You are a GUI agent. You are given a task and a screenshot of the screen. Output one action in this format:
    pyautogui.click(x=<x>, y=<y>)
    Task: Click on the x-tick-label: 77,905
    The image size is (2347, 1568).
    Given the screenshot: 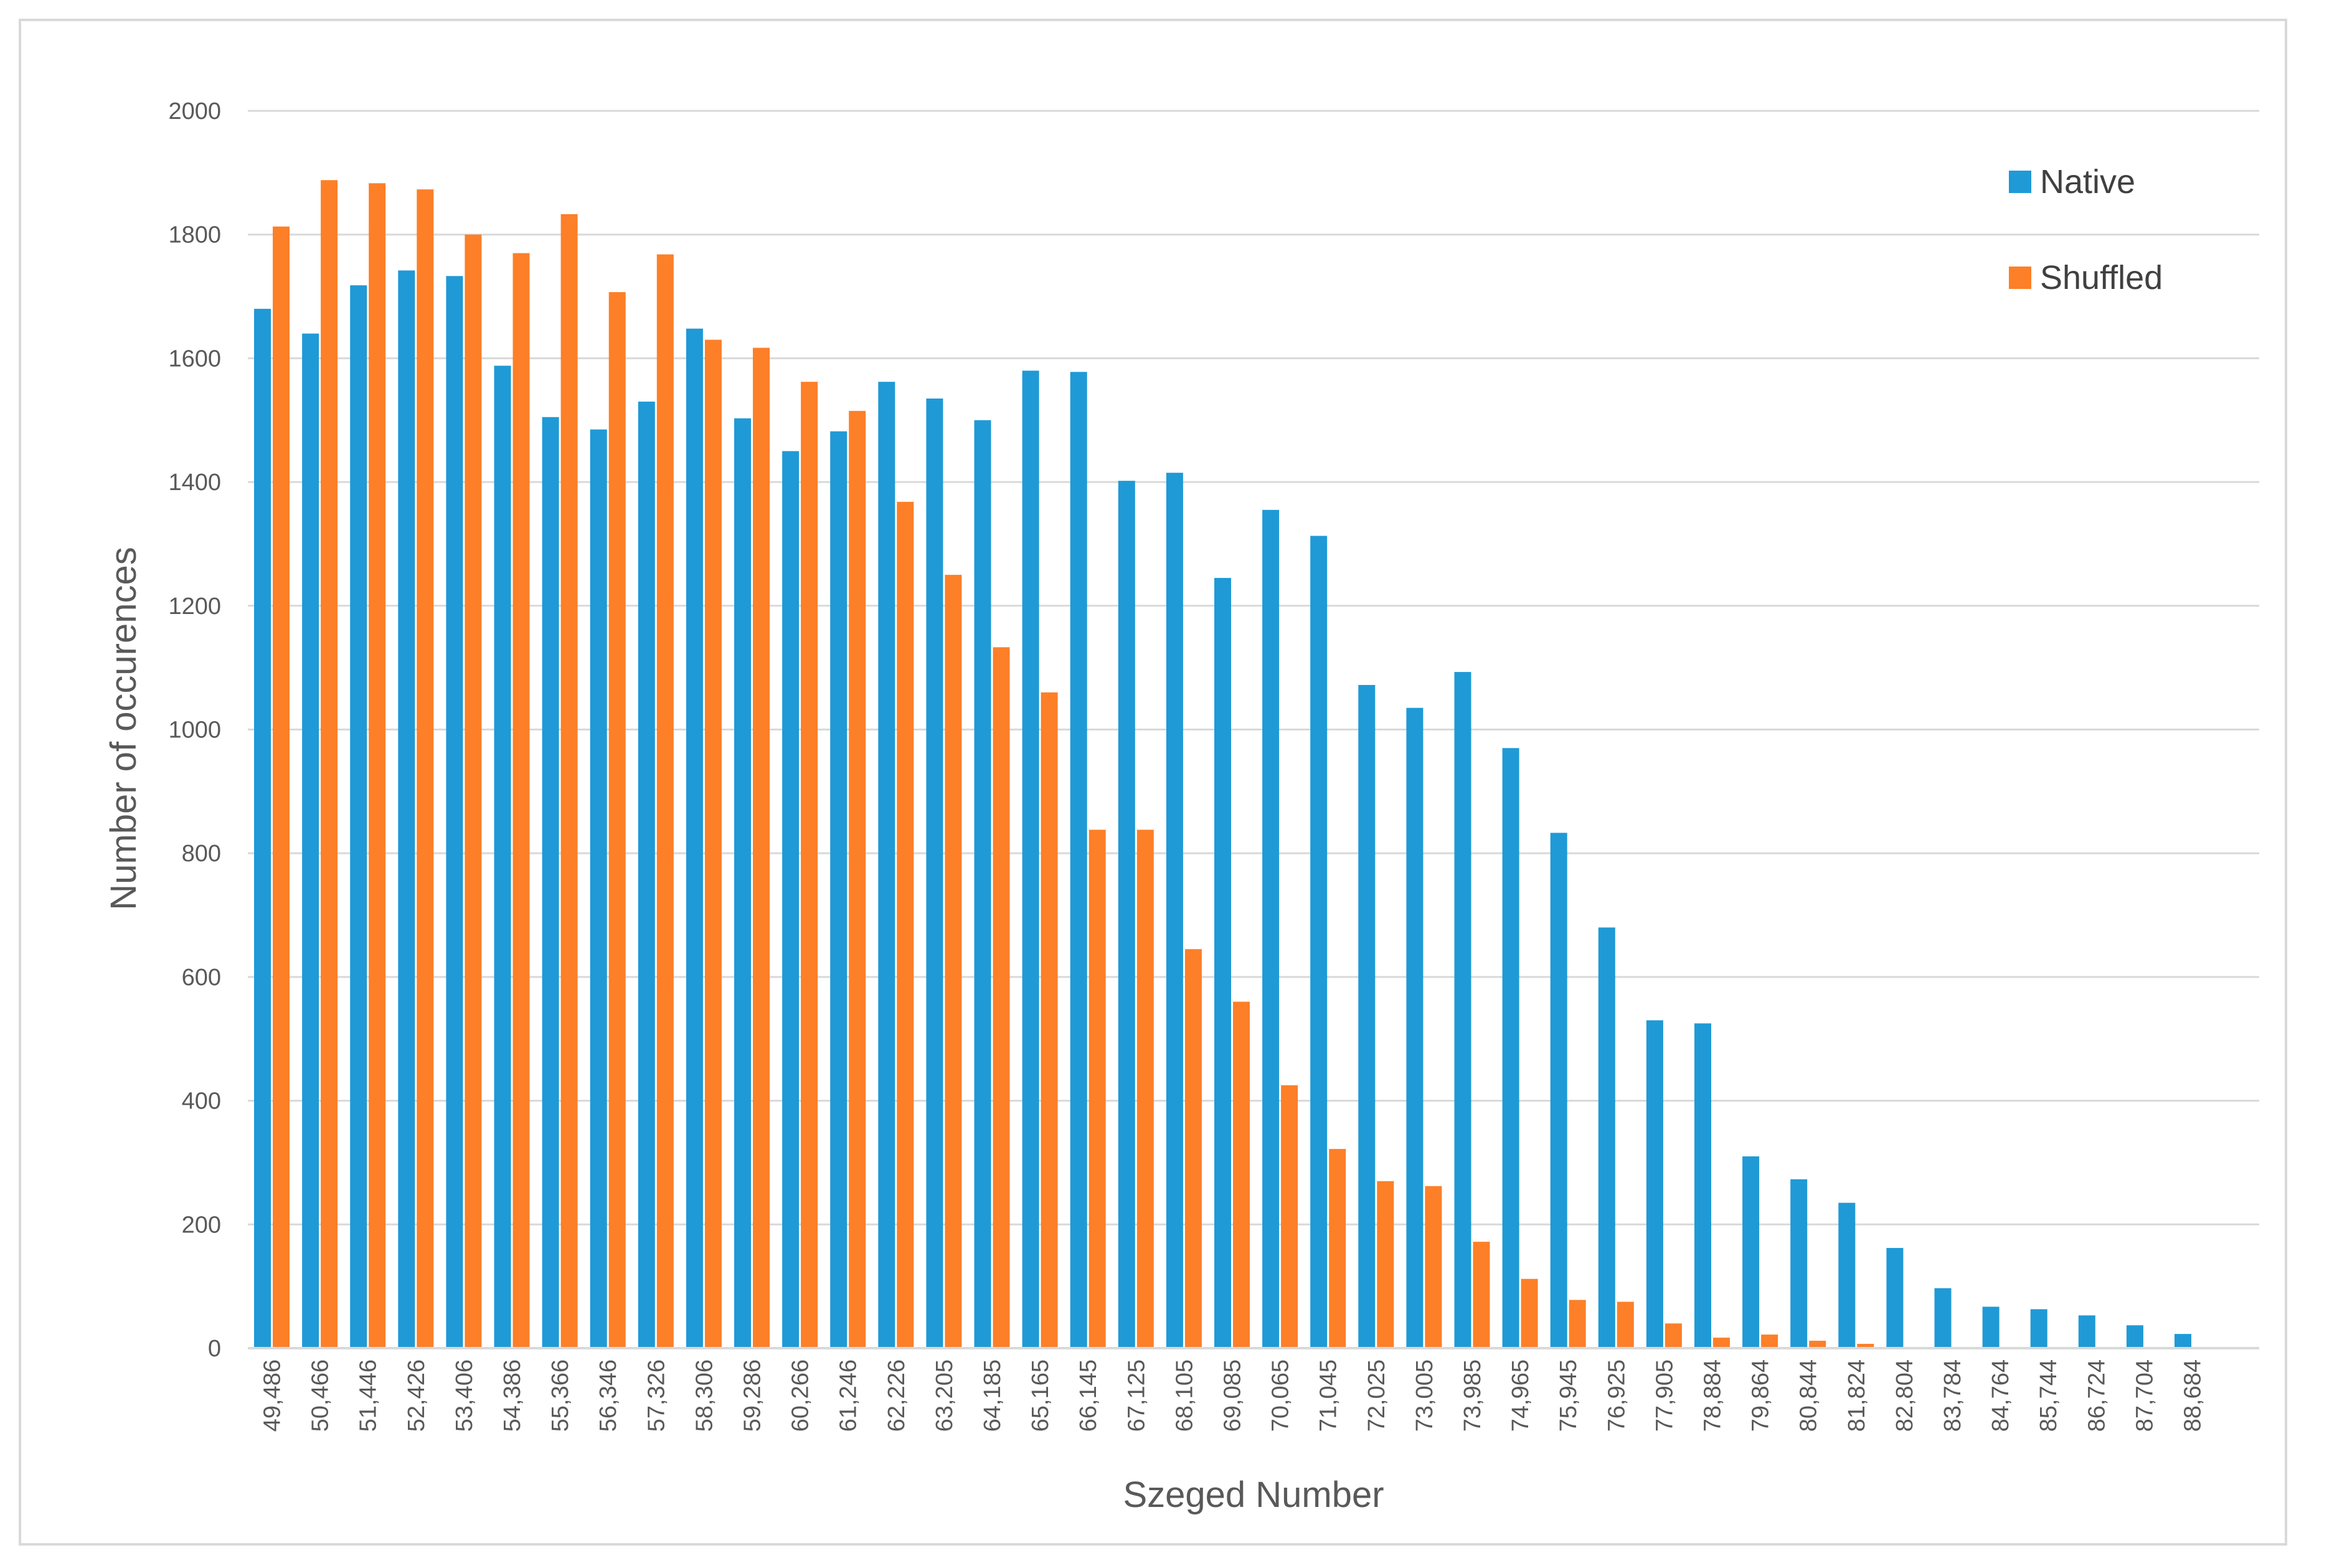 What is the action you would take?
    pyautogui.click(x=1665, y=1395)
    